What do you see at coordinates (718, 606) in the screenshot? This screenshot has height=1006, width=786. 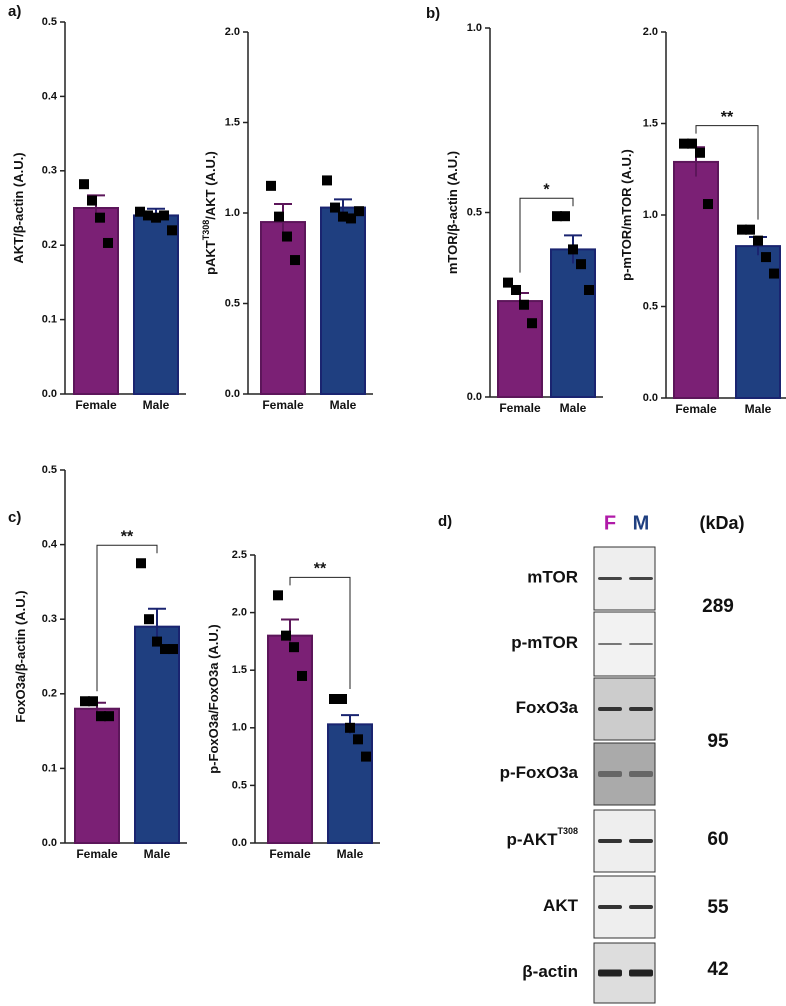 I see `molecular-weight: 289` at bounding box center [718, 606].